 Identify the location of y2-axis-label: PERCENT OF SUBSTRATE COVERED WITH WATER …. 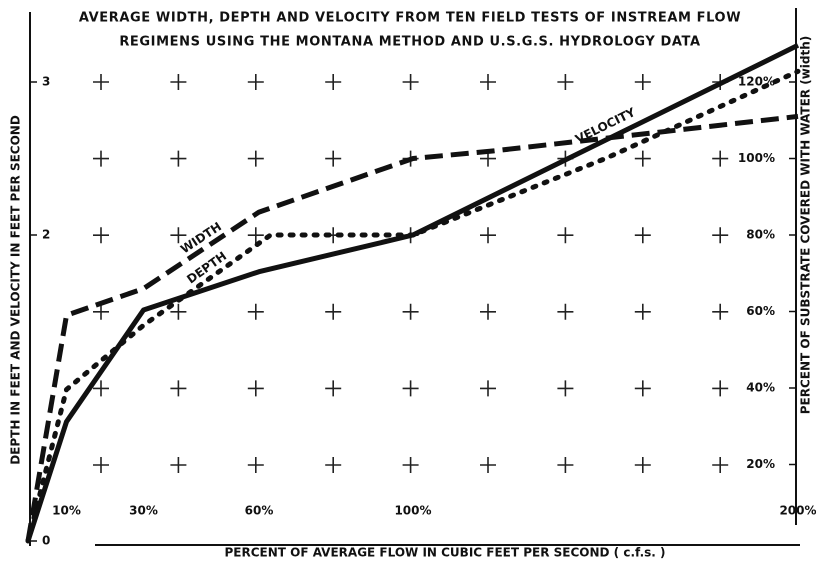
(806, 225).